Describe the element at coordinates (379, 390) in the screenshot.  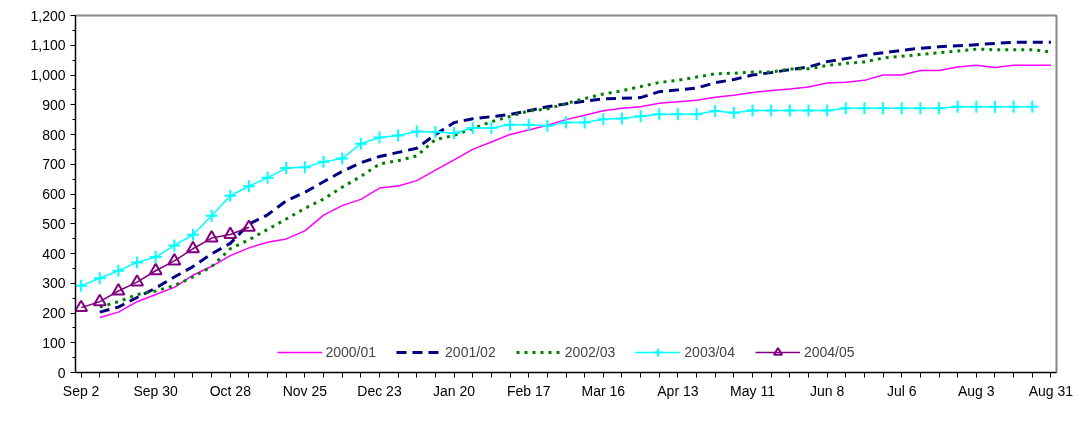
I see `x-tick-label: Dec 23` at that location.